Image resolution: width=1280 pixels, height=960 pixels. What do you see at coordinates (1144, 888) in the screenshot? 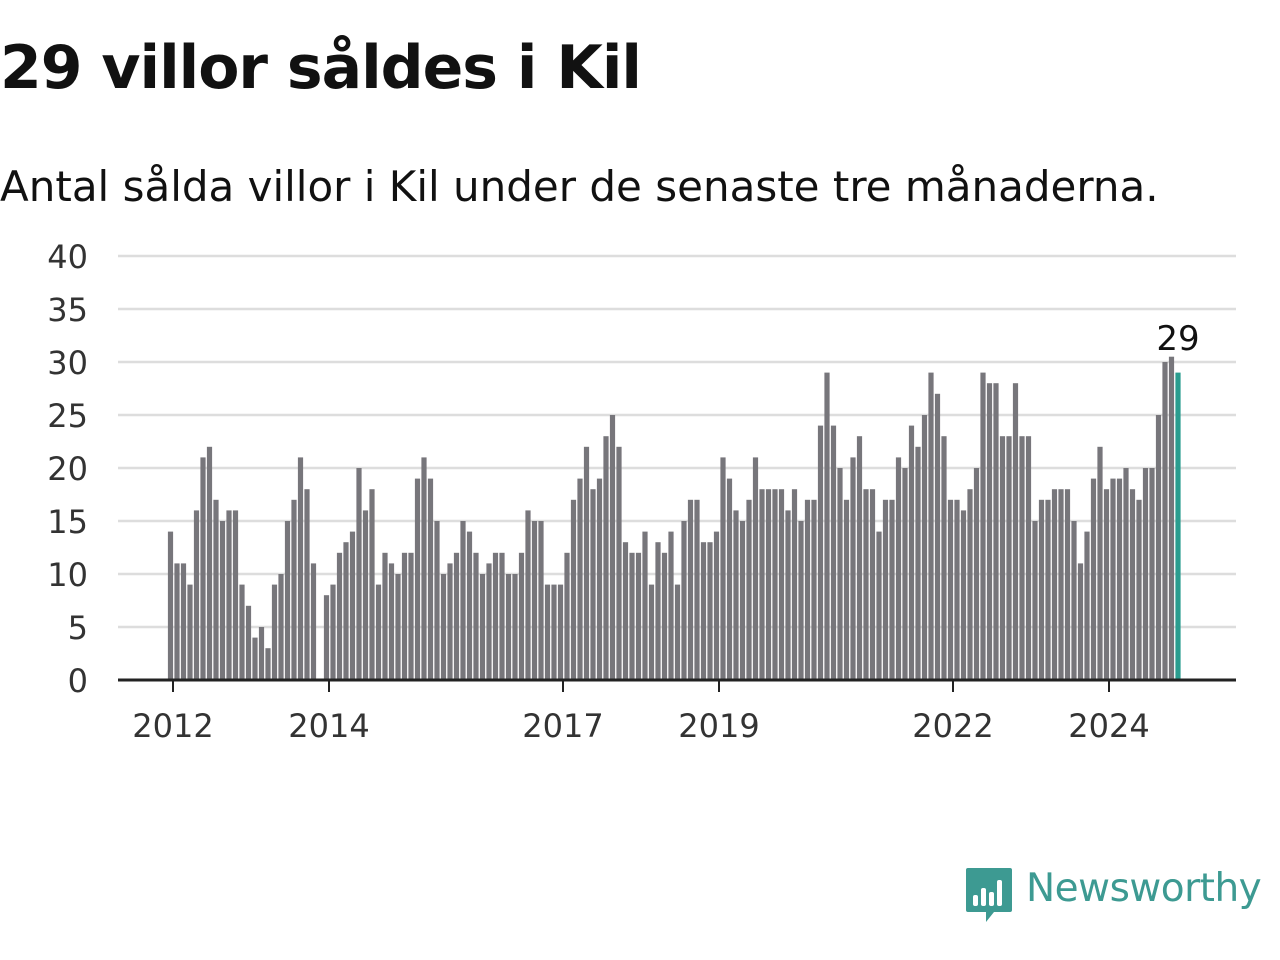
I see `brand-name: Newsworthy` at bounding box center [1144, 888].